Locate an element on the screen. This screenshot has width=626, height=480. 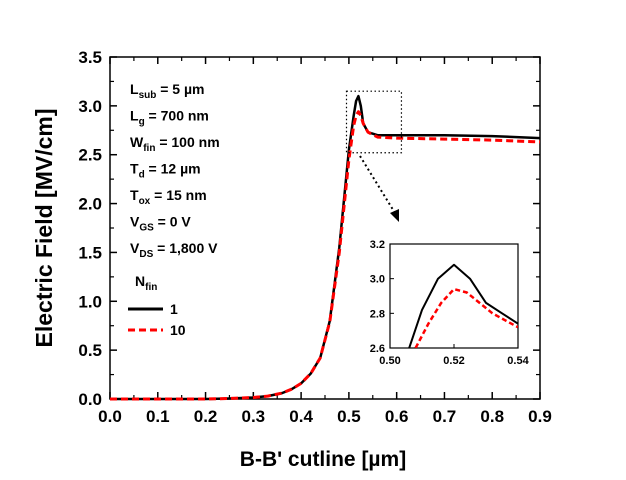
inset-y-tick-label: 3.0 is located at coordinates (377, 280).